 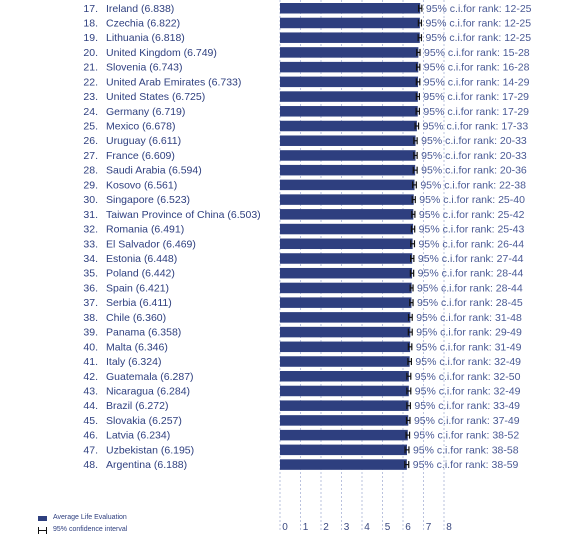 I want to click on country-label: Malta (6.346), so click(x=137, y=347).